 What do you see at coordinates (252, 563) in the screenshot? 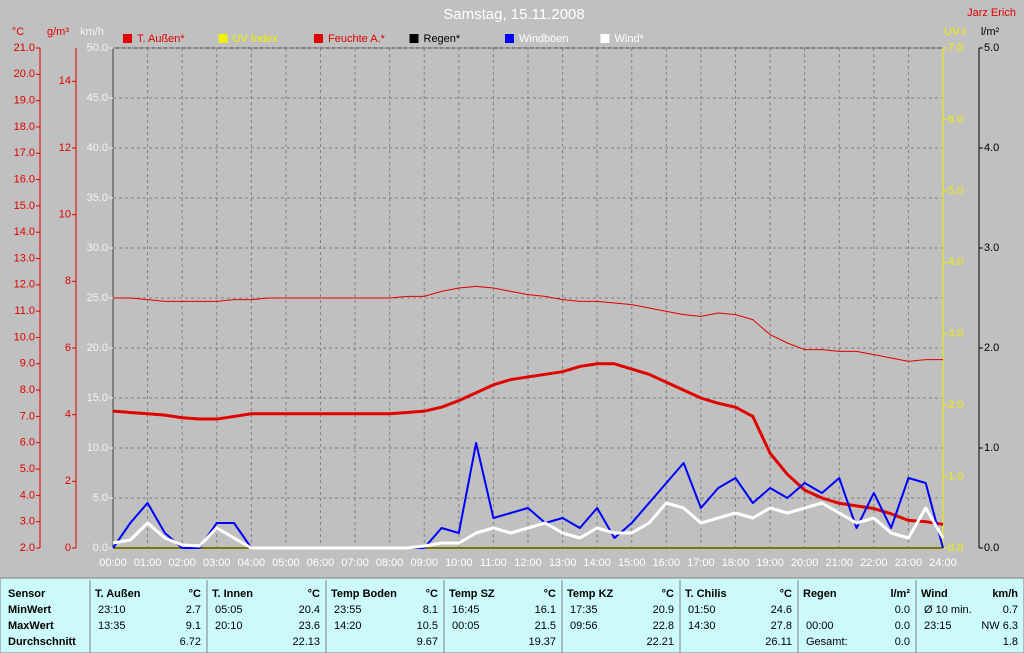
I see `x-tick-label: 04:00` at bounding box center [252, 563].